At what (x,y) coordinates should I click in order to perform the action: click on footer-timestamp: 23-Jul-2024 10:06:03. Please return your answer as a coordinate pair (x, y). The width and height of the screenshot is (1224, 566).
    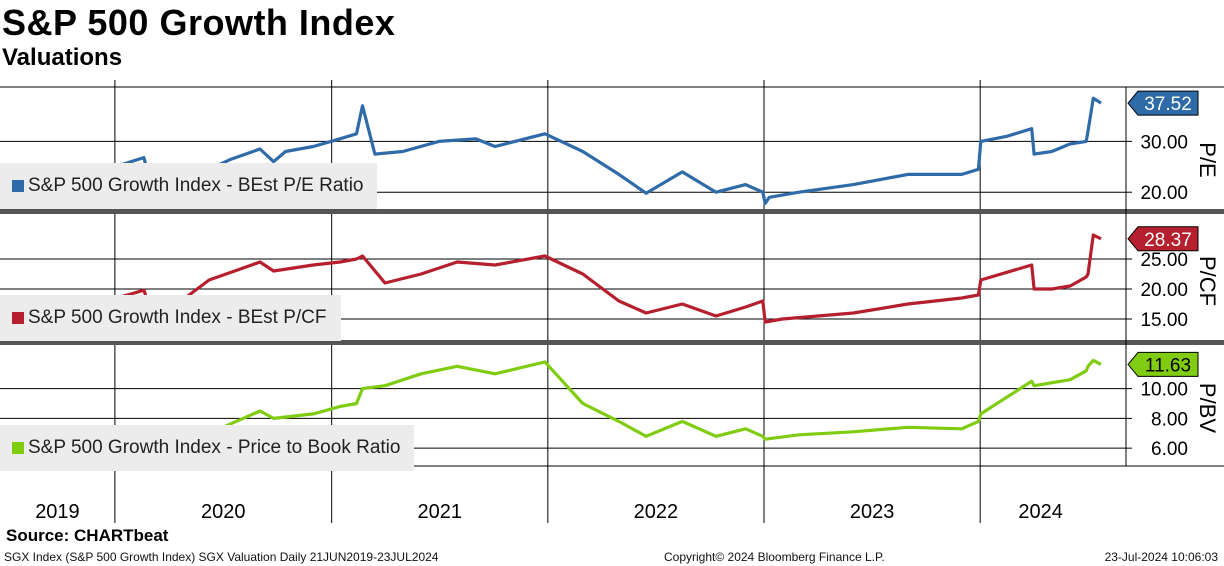
    Looking at the image, I should click on (1161, 557).